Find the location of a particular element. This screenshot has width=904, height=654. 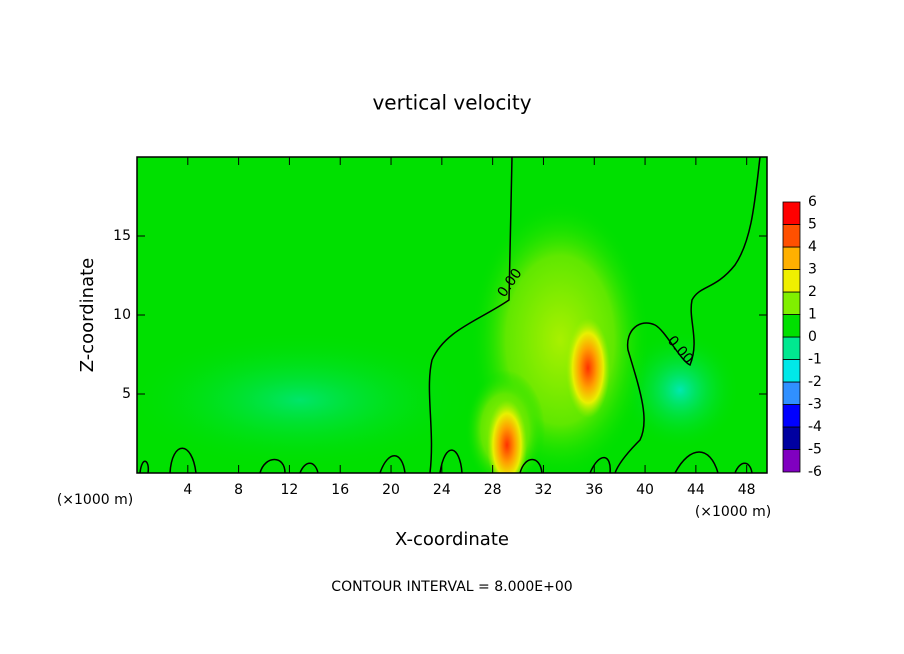

chart-title: vertical velocity is located at coordinates (451, 103).